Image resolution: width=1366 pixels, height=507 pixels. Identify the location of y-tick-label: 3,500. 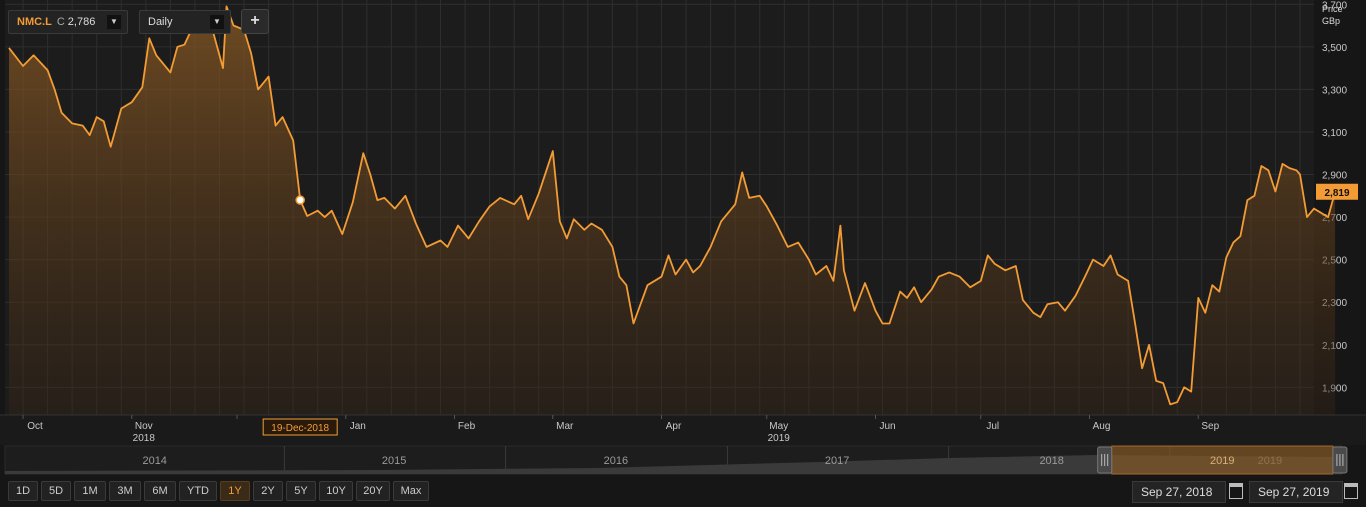
(1334, 48).